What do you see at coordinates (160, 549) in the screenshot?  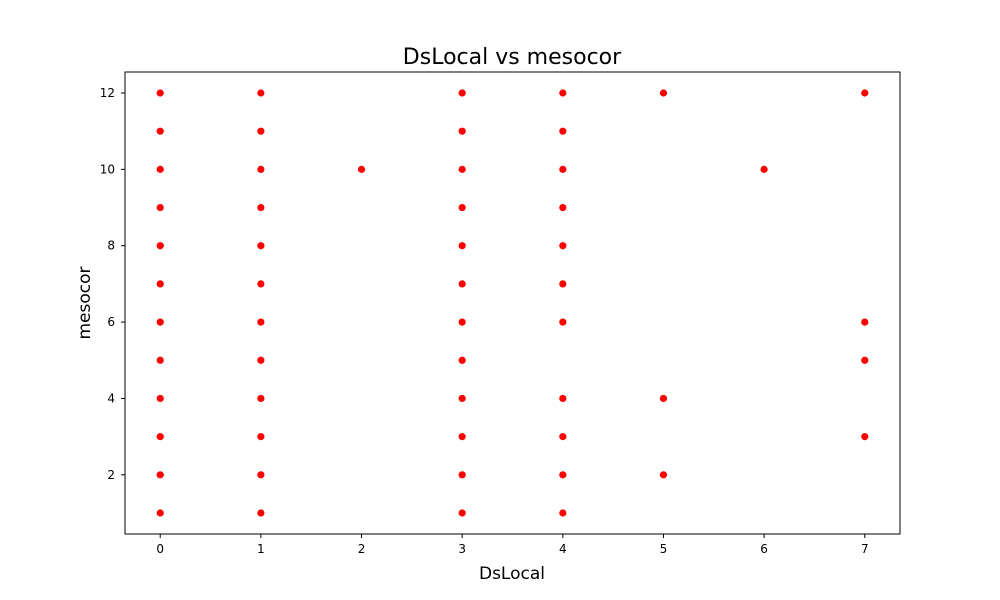 I see `x-tick-label: 0` at bounding box center [160, 549].